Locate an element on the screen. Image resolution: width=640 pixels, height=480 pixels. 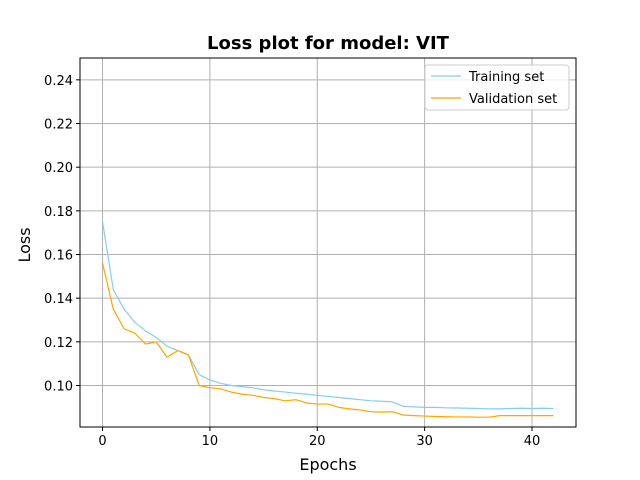
x-tick-label: 20 is located at coordinates (317, 441).